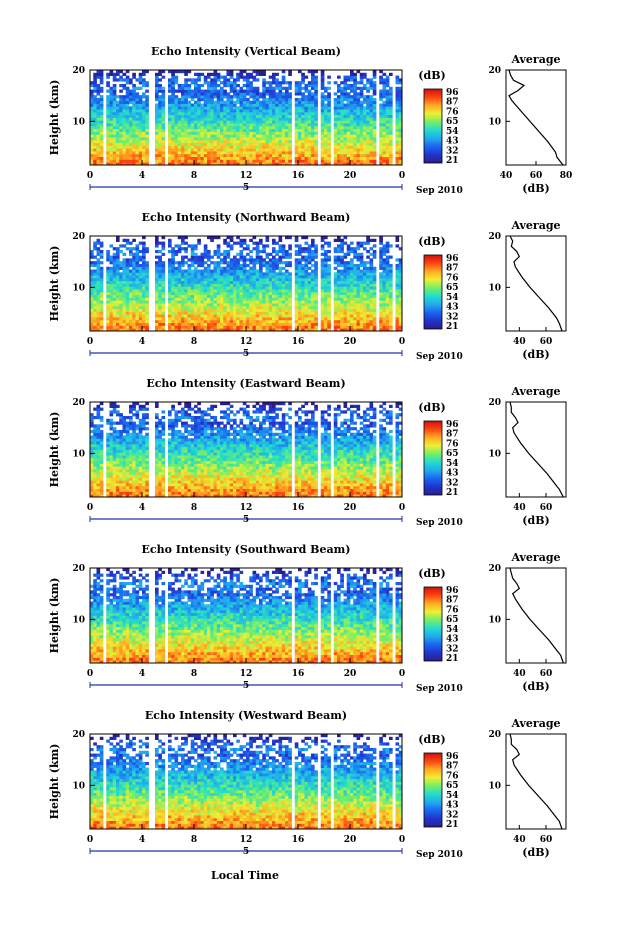  Describe the element at coordinates (439, 191) in the screenshot. I see `date-label: Sep 2010` at that location.